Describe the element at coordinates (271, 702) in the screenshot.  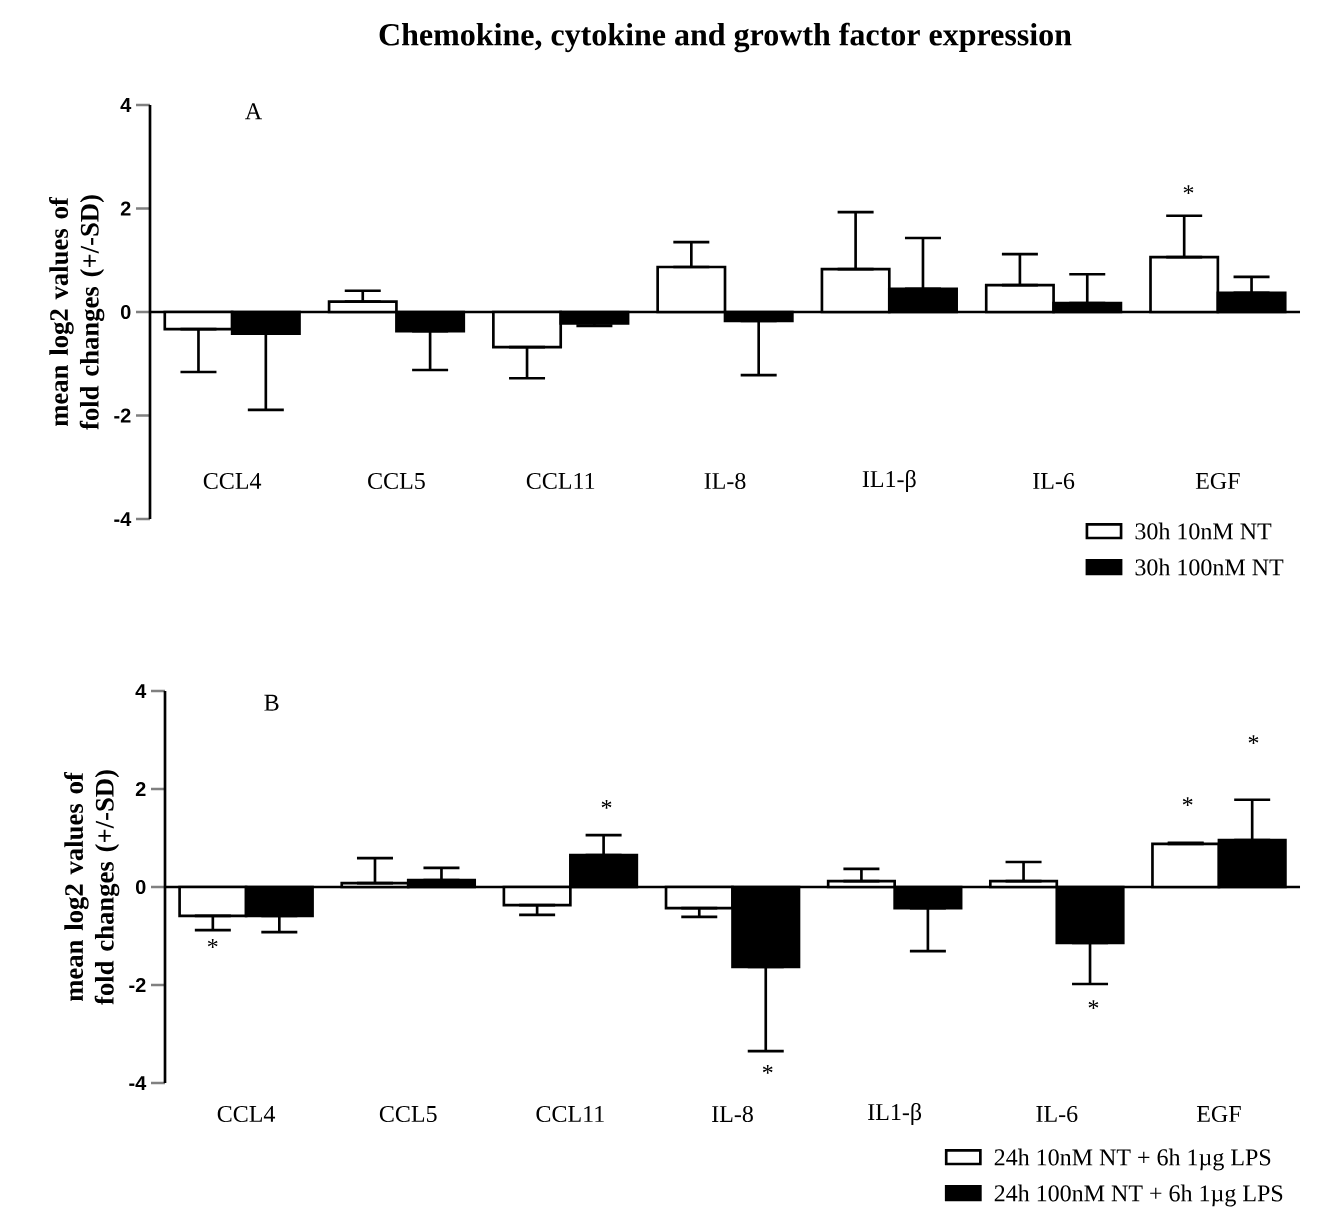
I see `annotation: B` at that location.